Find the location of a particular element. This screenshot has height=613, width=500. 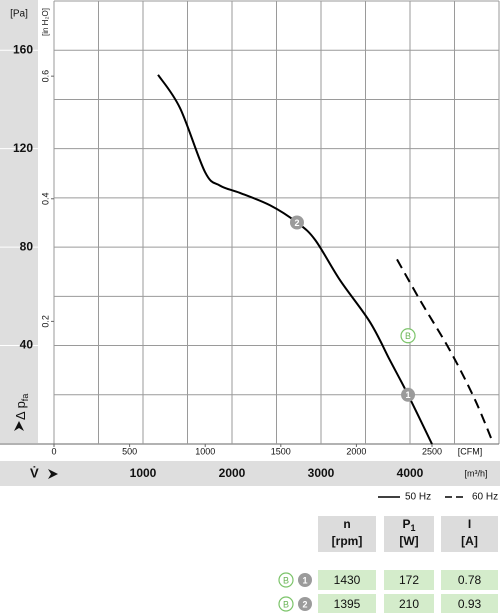

x-label: V̇ is located at coordinates (34, 472).